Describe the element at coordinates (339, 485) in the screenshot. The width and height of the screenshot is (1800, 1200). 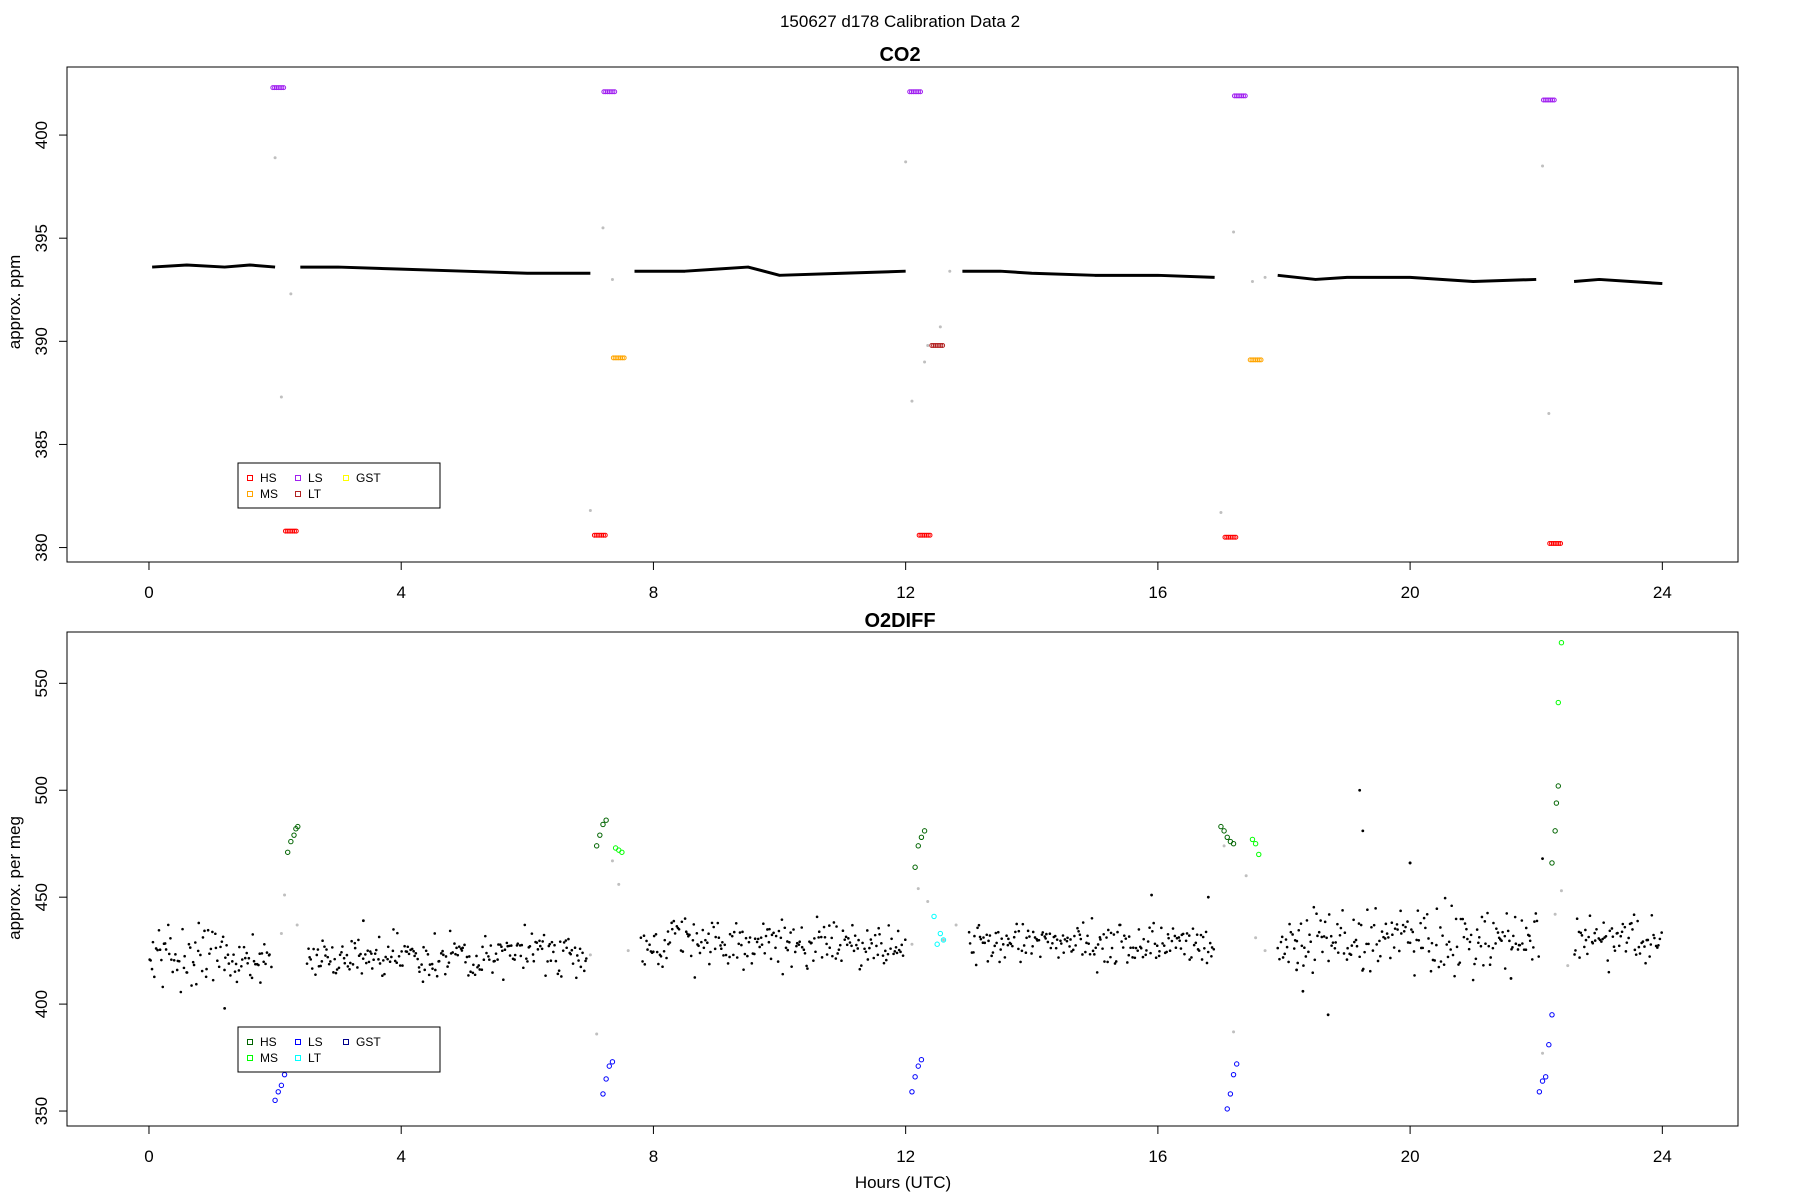
I see `co2-legend-box` at that location.